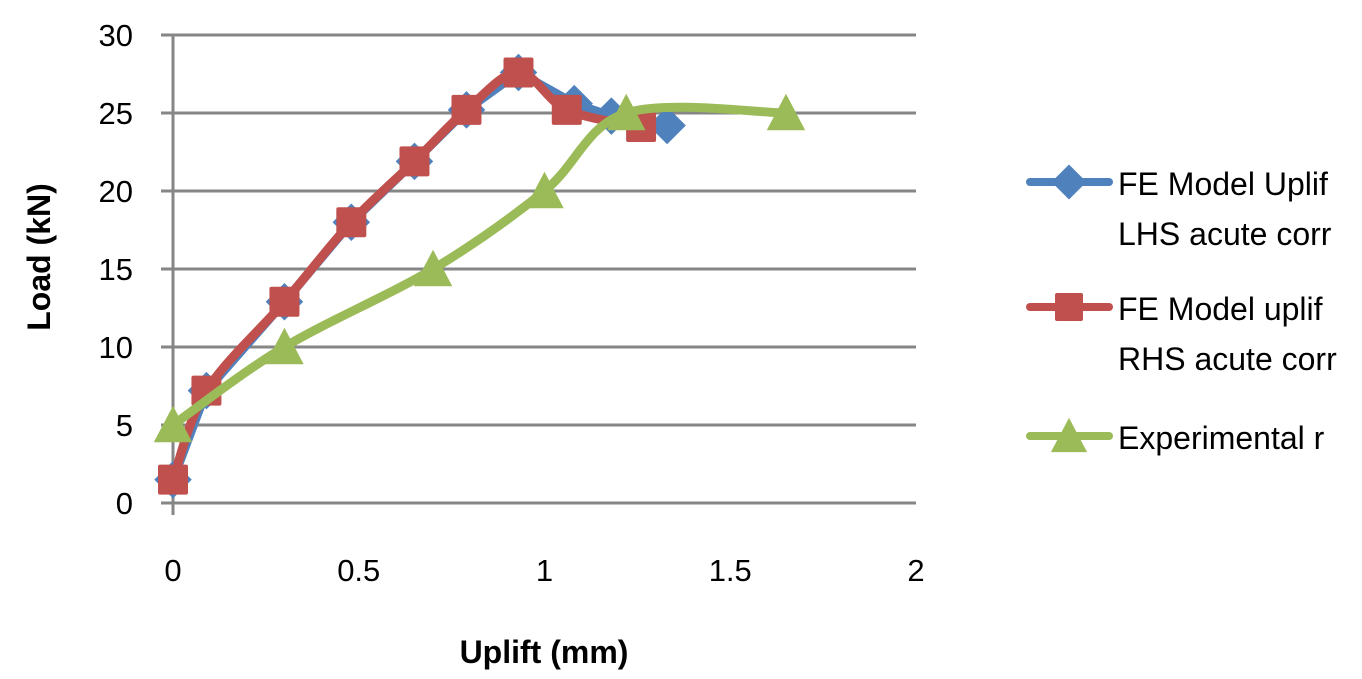  What do you see at coordinates (116, 113) in the screenshot?
I see `y-tick-label: 25` at bounding box center [116, 113].